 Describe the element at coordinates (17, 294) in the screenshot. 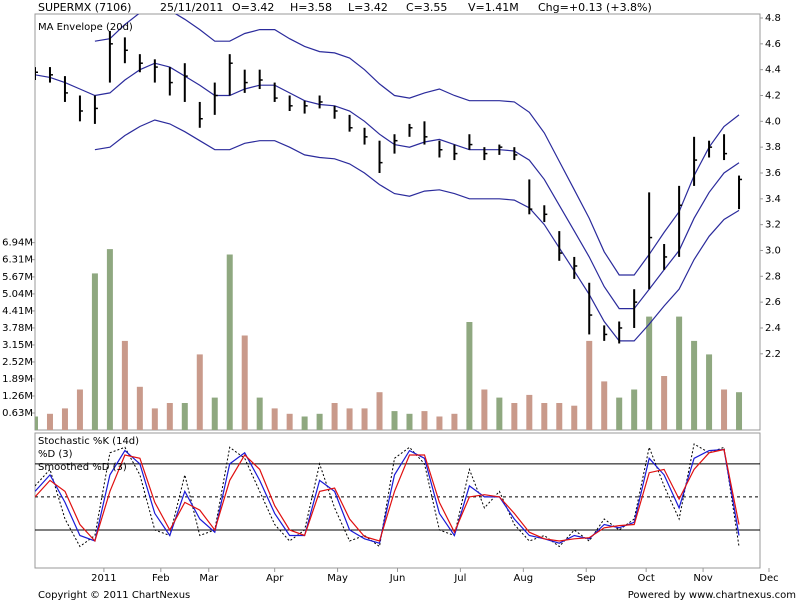

I see `y-tick-label: 5.04M` at that location.